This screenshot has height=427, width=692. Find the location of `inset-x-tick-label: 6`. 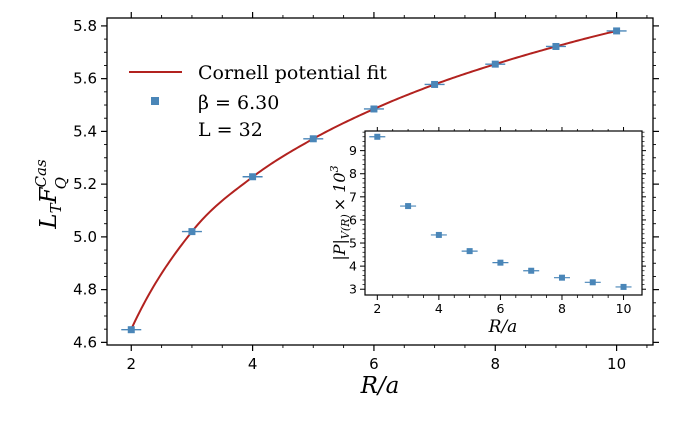

inset-x-tick-label: 6 is located at coordinates (500, 308).